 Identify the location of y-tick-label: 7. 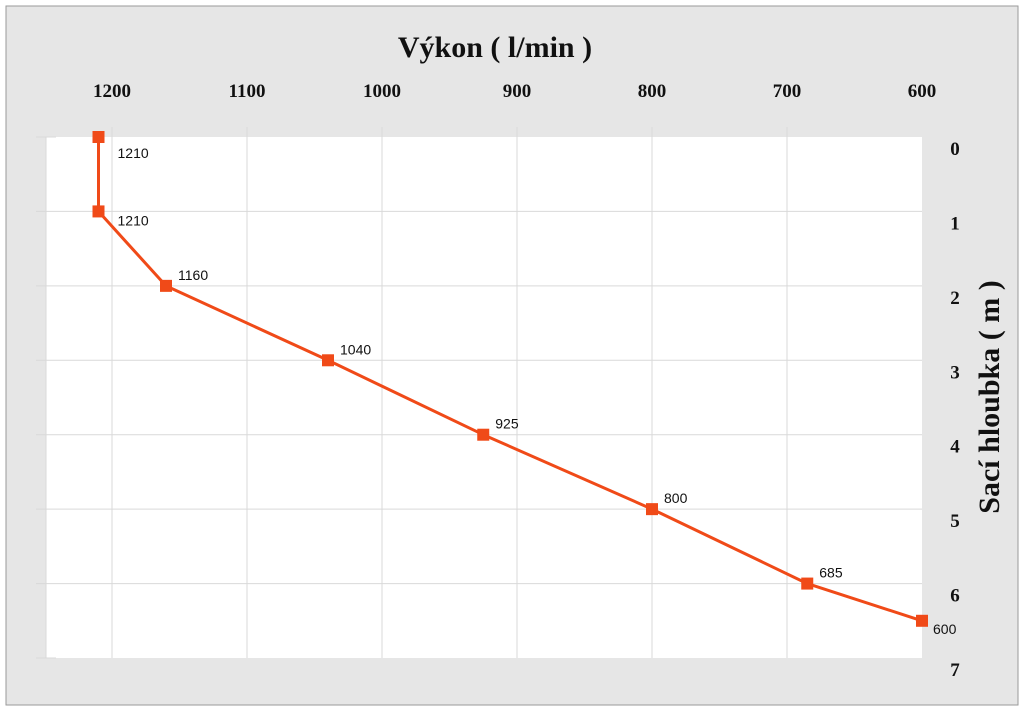
(955, 670).